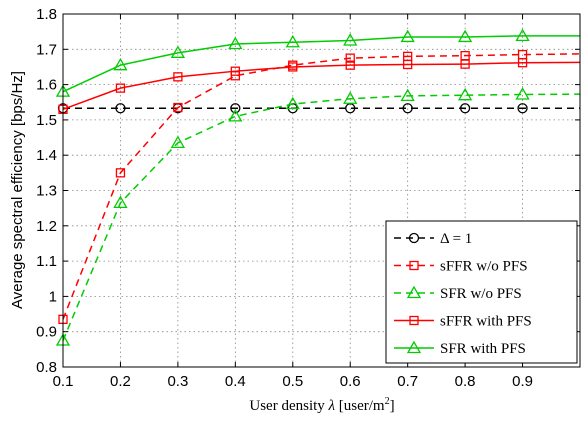 The image size is (586, 443). I want to click on x-axis-label-unit: [user/m, so click(360, 406).